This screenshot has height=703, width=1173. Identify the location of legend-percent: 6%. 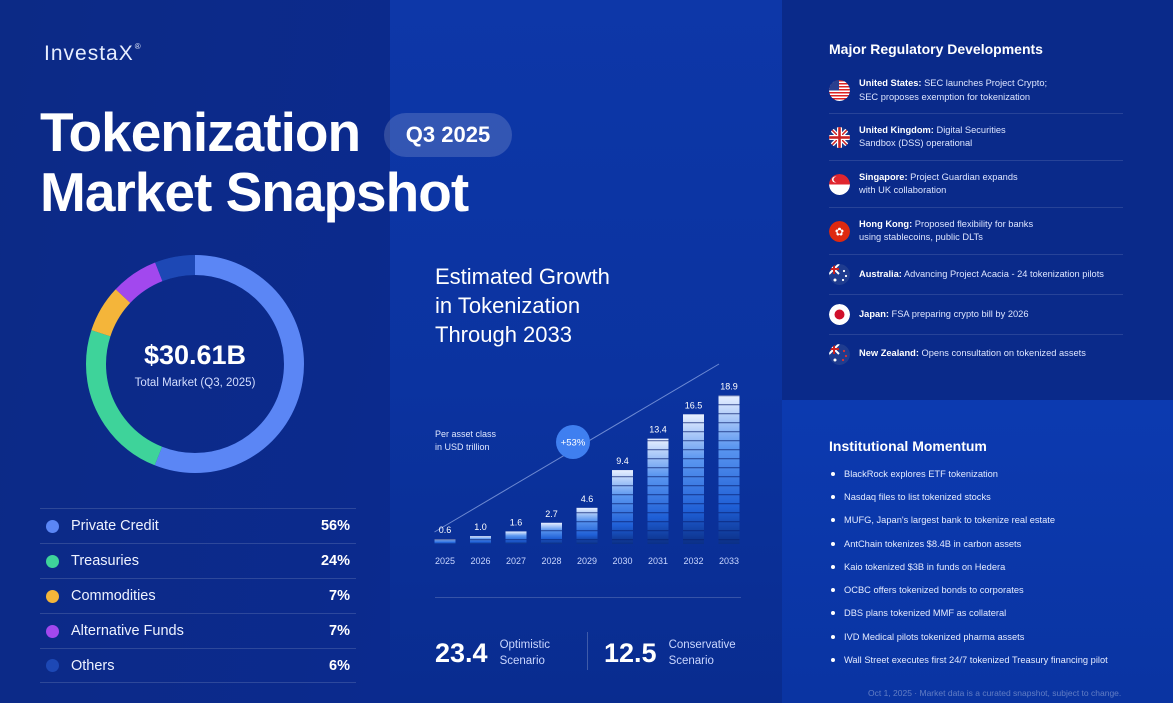
(339, 665).